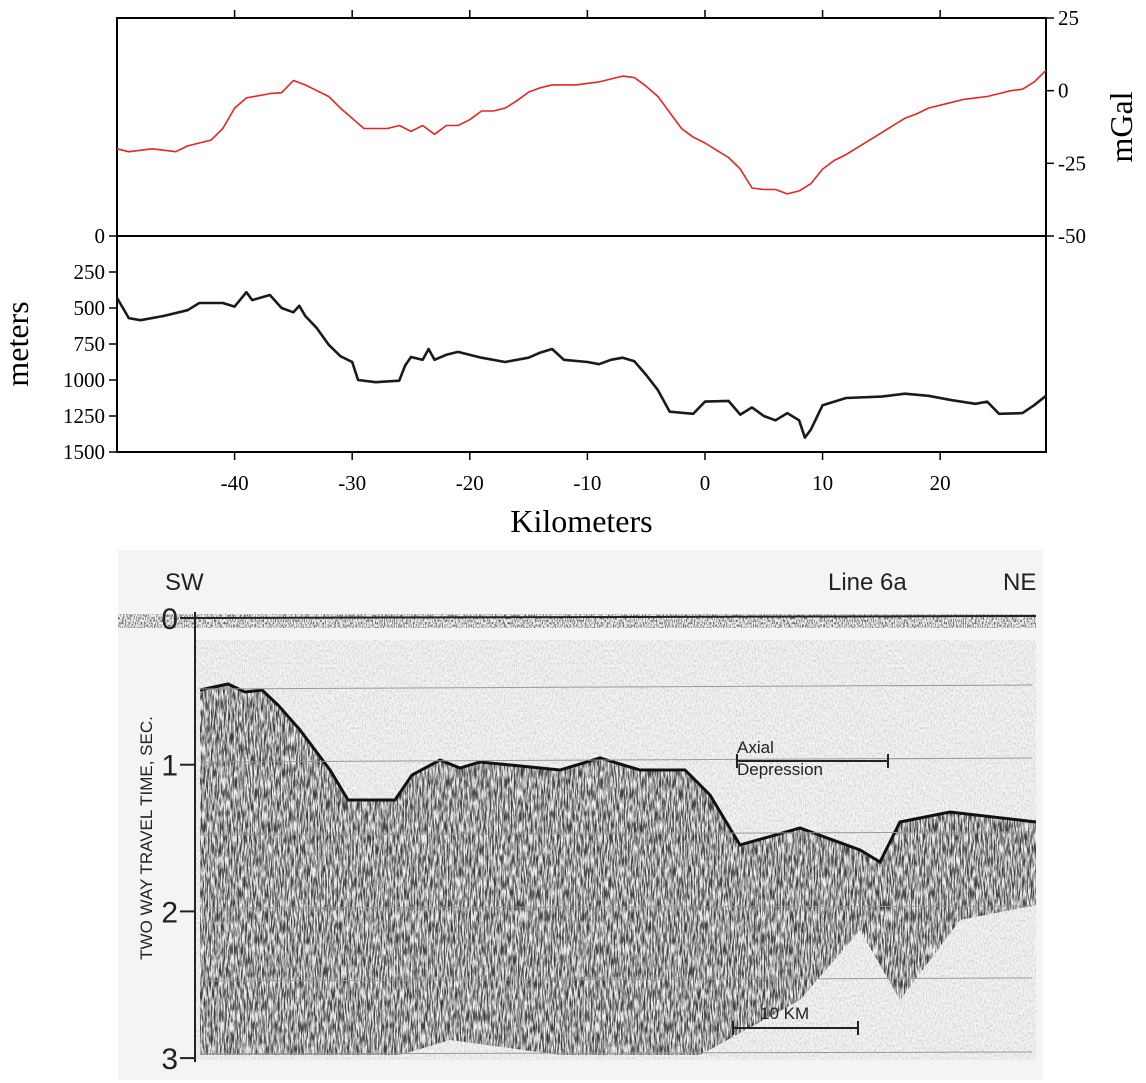 This screenshot has width=1146, height=1083. I want to click on y-tick-label: 25, so click(1068, 18).